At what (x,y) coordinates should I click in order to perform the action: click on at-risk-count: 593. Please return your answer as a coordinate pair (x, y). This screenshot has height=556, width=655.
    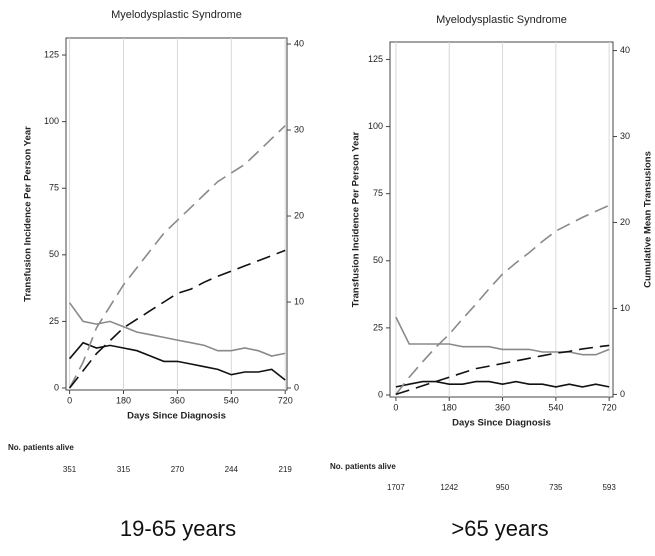
    Looking at the image, I should click on (609, 487).